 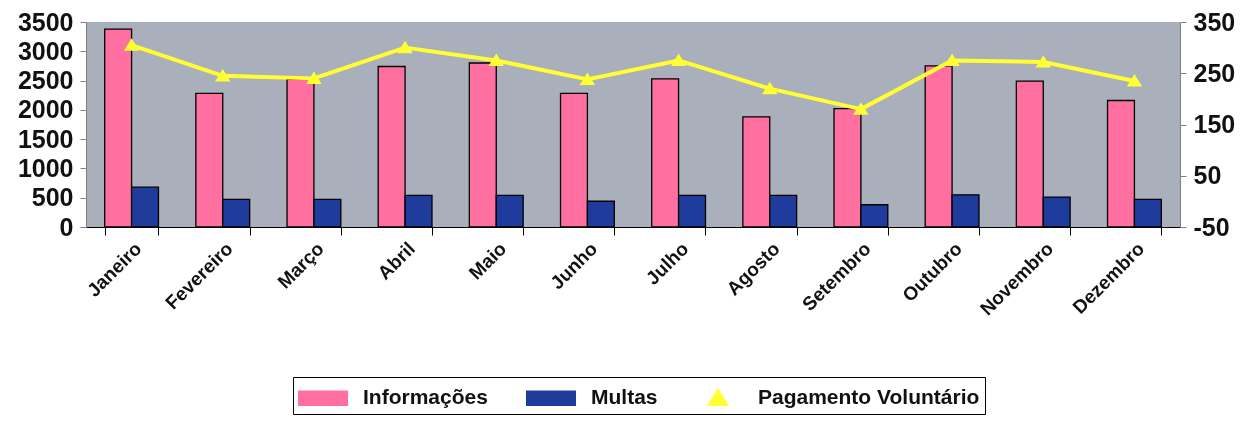 What do you see at coordinates (1214, 72) in the screenshot?
I see `y2-tick-label: 250` at bounding box center [1214, 72].